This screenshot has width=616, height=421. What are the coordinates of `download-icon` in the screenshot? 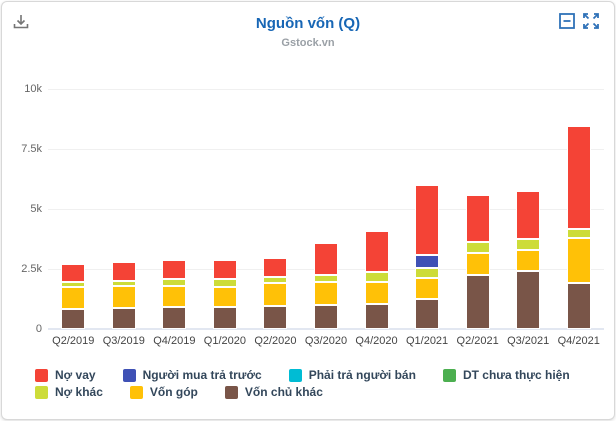 It's located at (21, 22).